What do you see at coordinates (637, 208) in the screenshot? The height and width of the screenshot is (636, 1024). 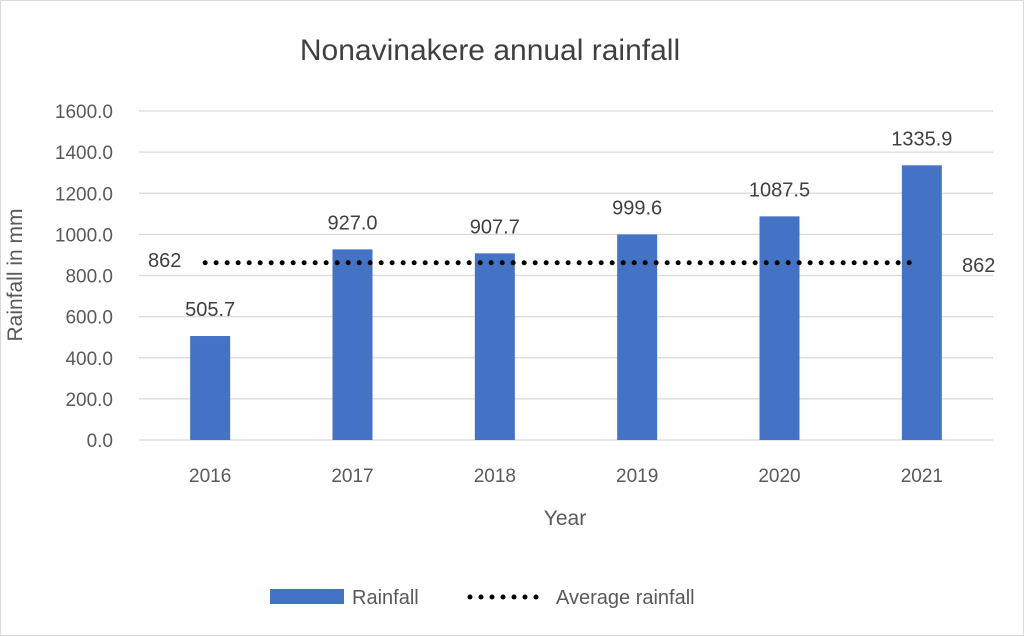 I see `bar-label-2019: 999.6` at bounding box center [637, 208].